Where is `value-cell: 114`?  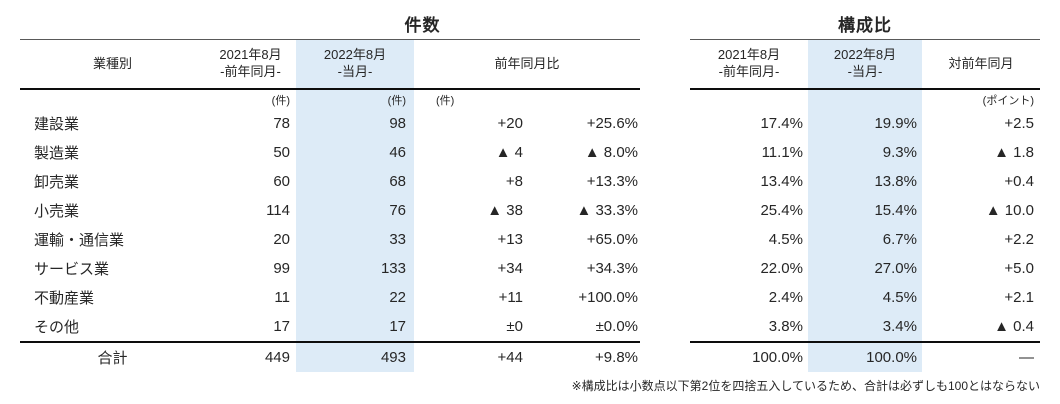 value-cell: 114 is located at coordinates (278, 210).